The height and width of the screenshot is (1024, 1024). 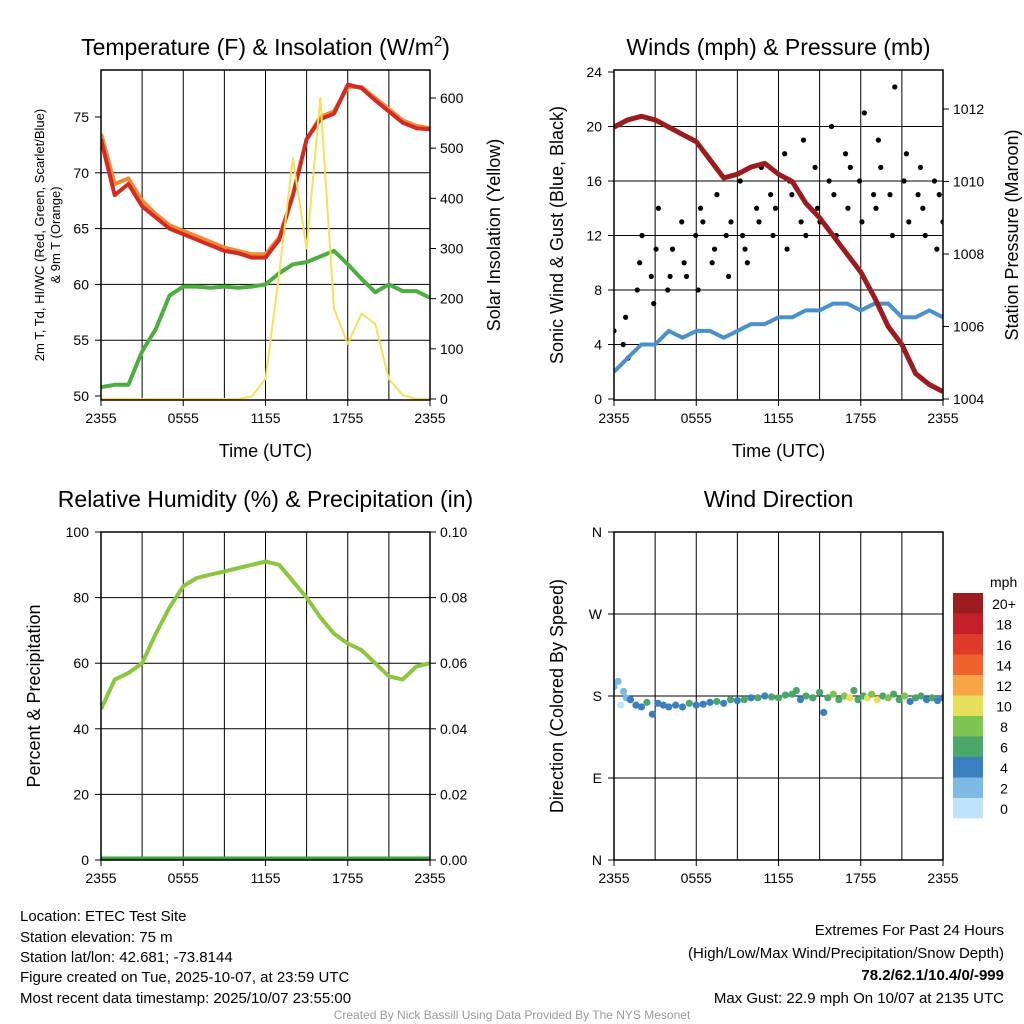 I want to click on plot-area, so click(x=265, y=709).